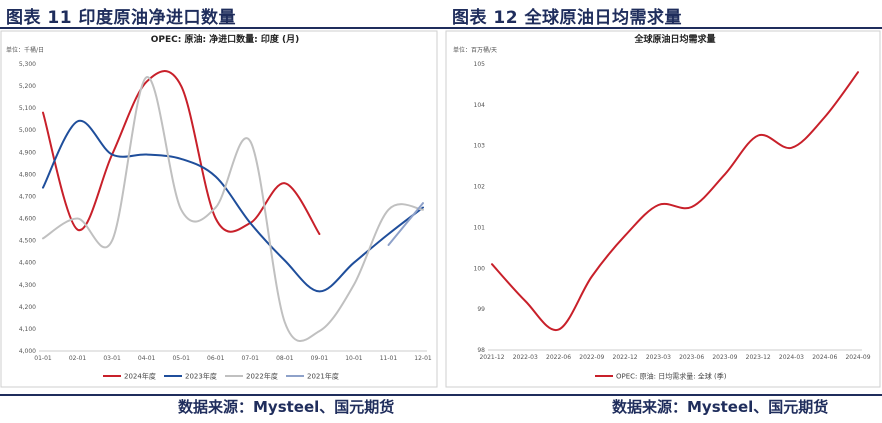 The image size is (882, 423). Describe the element at coordinates (791, 357) in the screenshot. I see `x-tick-label: 2024-03` at that location.